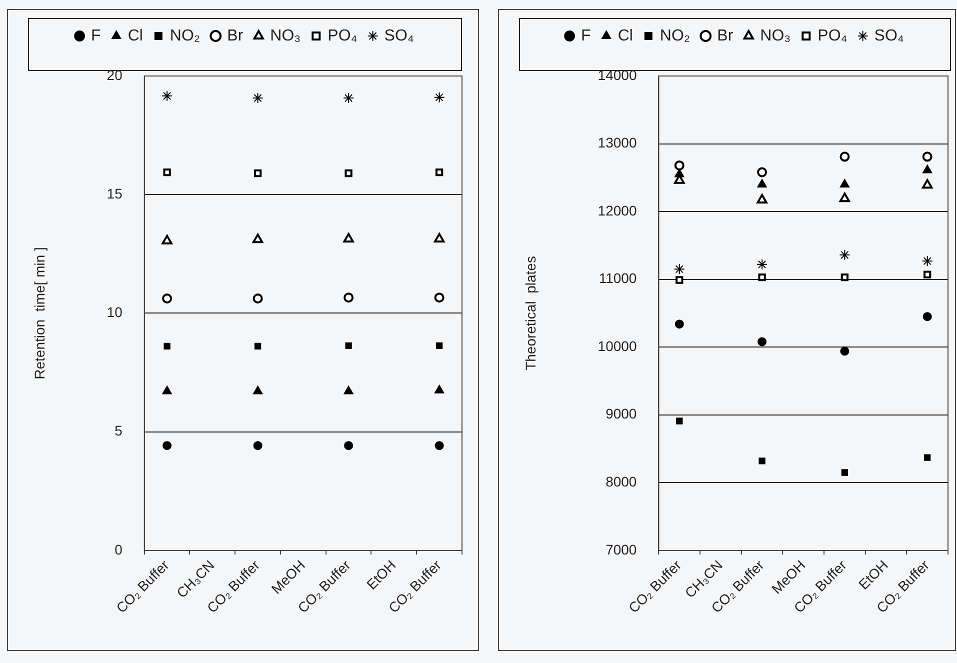 The width and height of the screenshot is (957, 663). What do you see at coordinates (621, 482) in the screenshot?
I see `y-tick-label: 8000` at bounding box center [621, 482].